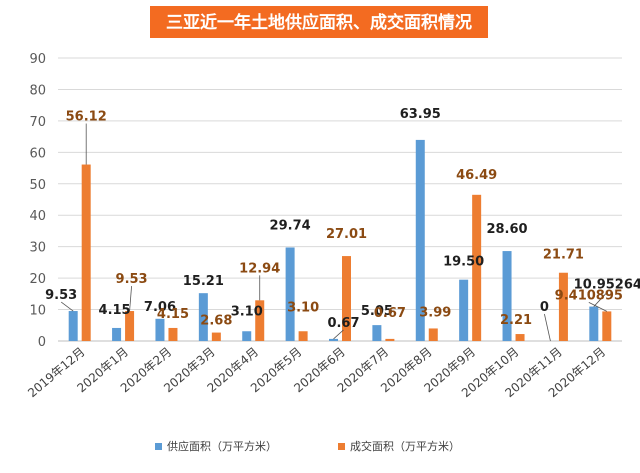  Describe the element at coordinates (37, 122) in the screenshot. I see `y-tick-label-70: 70` at that location.